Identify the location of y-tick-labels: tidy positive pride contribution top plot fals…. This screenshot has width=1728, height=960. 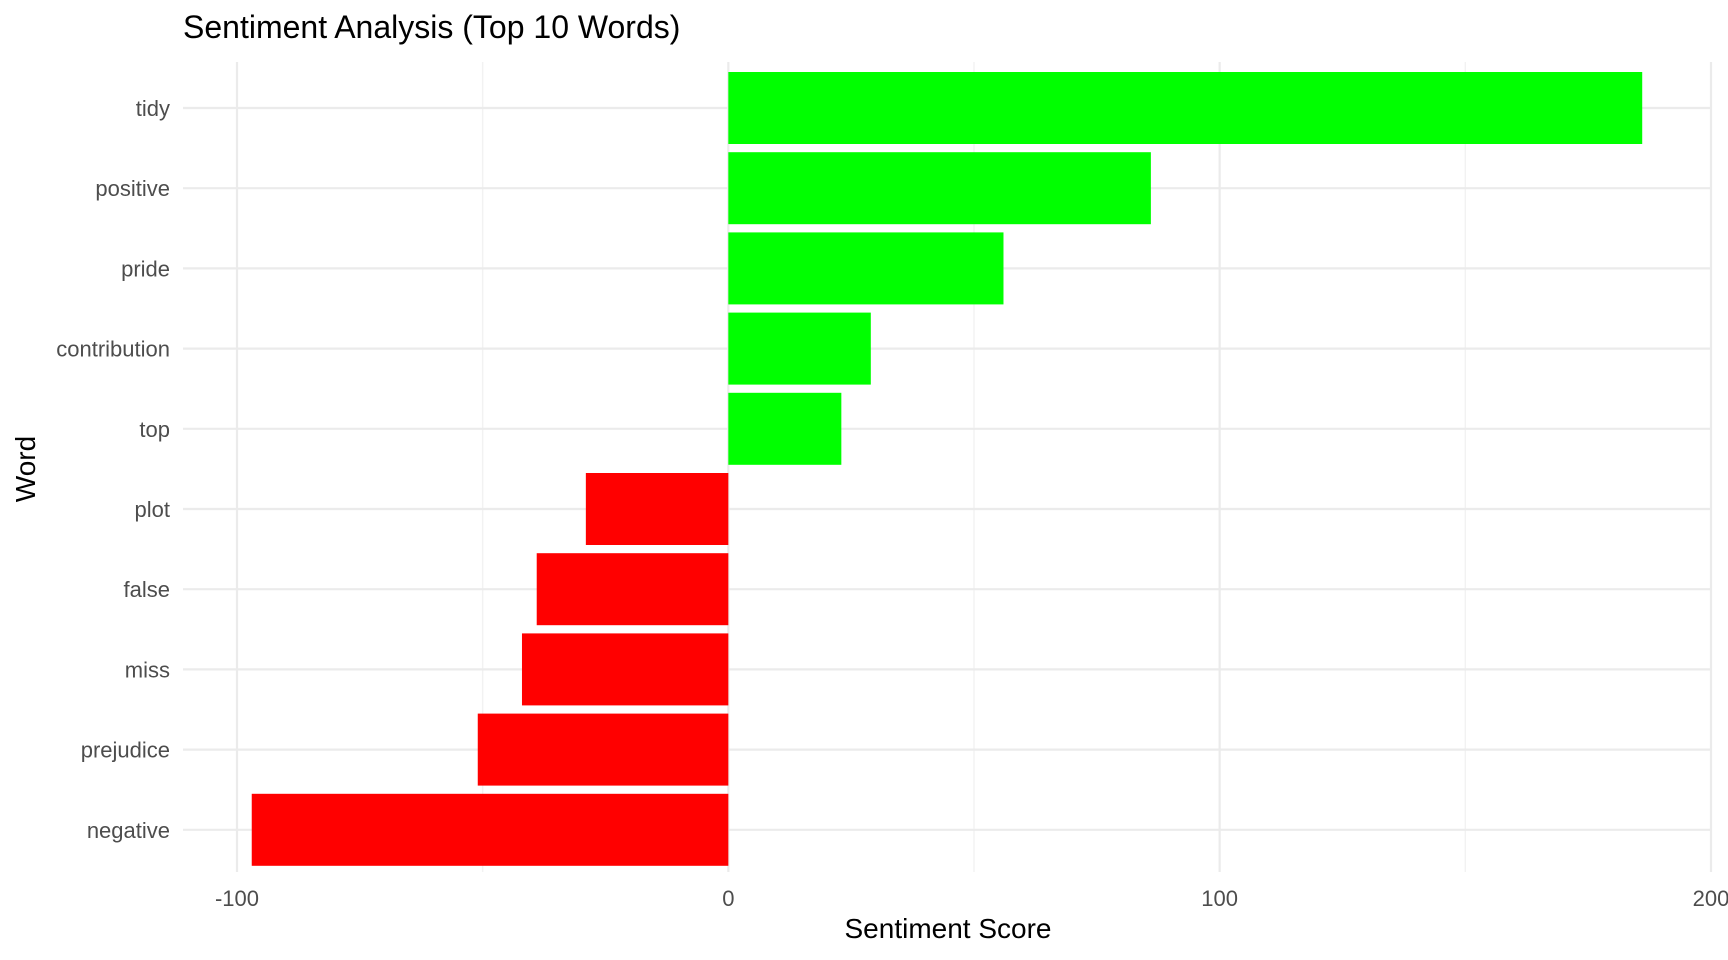
(113, 469).